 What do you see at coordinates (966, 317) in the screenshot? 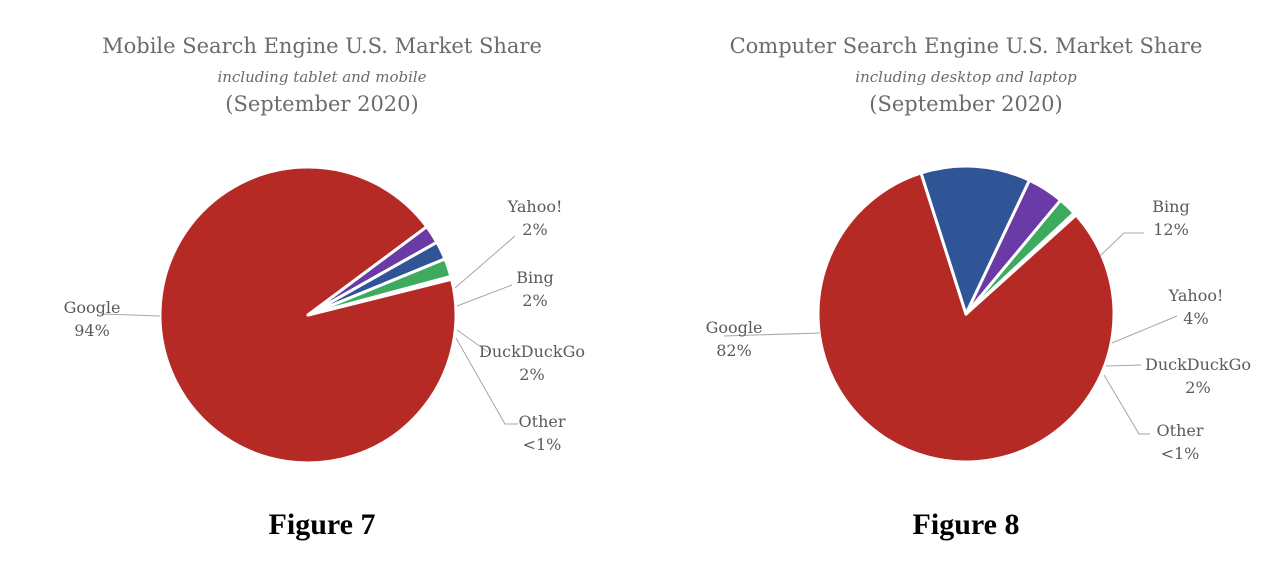
I see `pie-slice-google` at bounding box center [966, 317].